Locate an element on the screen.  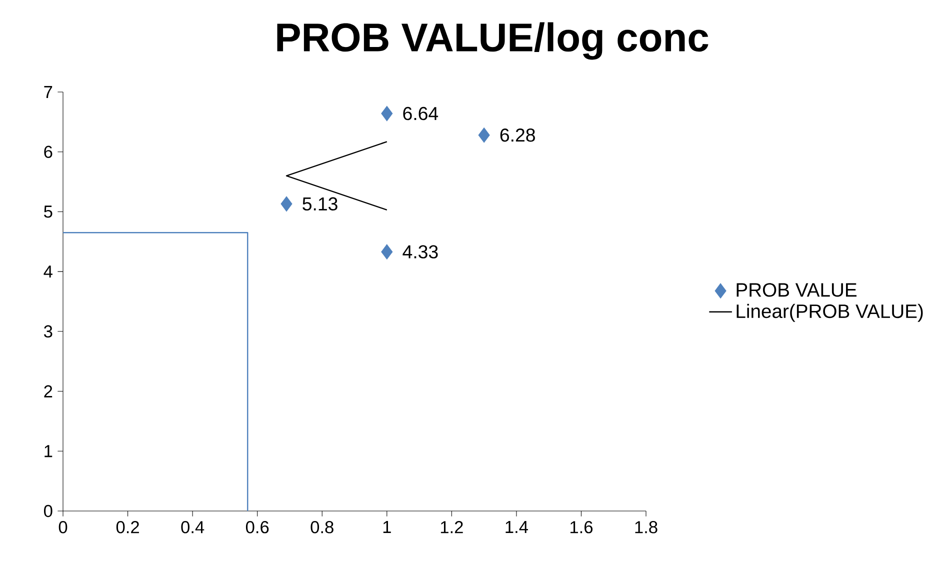
x-tick-label: 1.8 is located at coordinates (646, 527).